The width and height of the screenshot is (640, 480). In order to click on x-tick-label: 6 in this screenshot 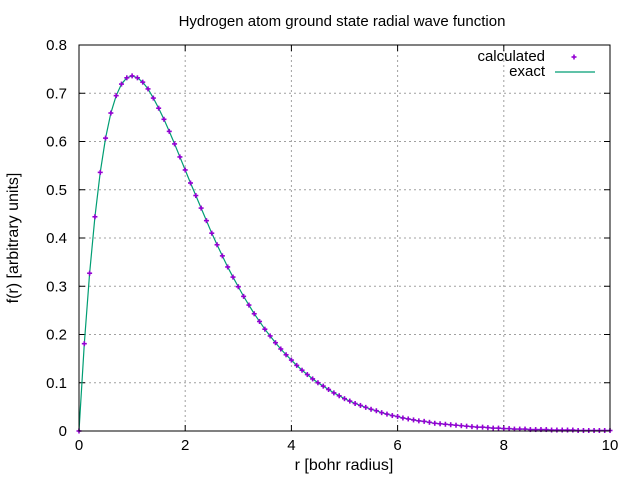, I will do `click(397, 445)`.